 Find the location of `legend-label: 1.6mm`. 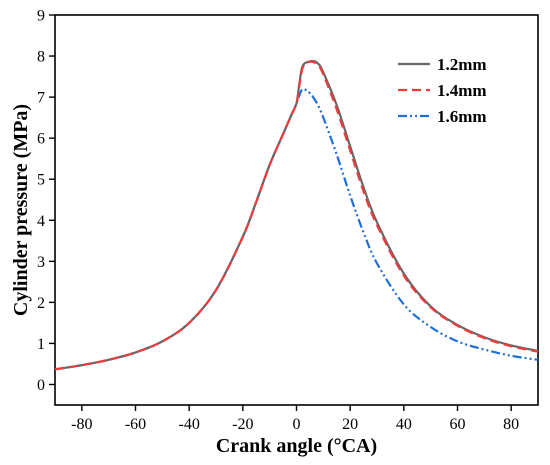

legend-label: 1.6mm is located at coordinates (462, 116).